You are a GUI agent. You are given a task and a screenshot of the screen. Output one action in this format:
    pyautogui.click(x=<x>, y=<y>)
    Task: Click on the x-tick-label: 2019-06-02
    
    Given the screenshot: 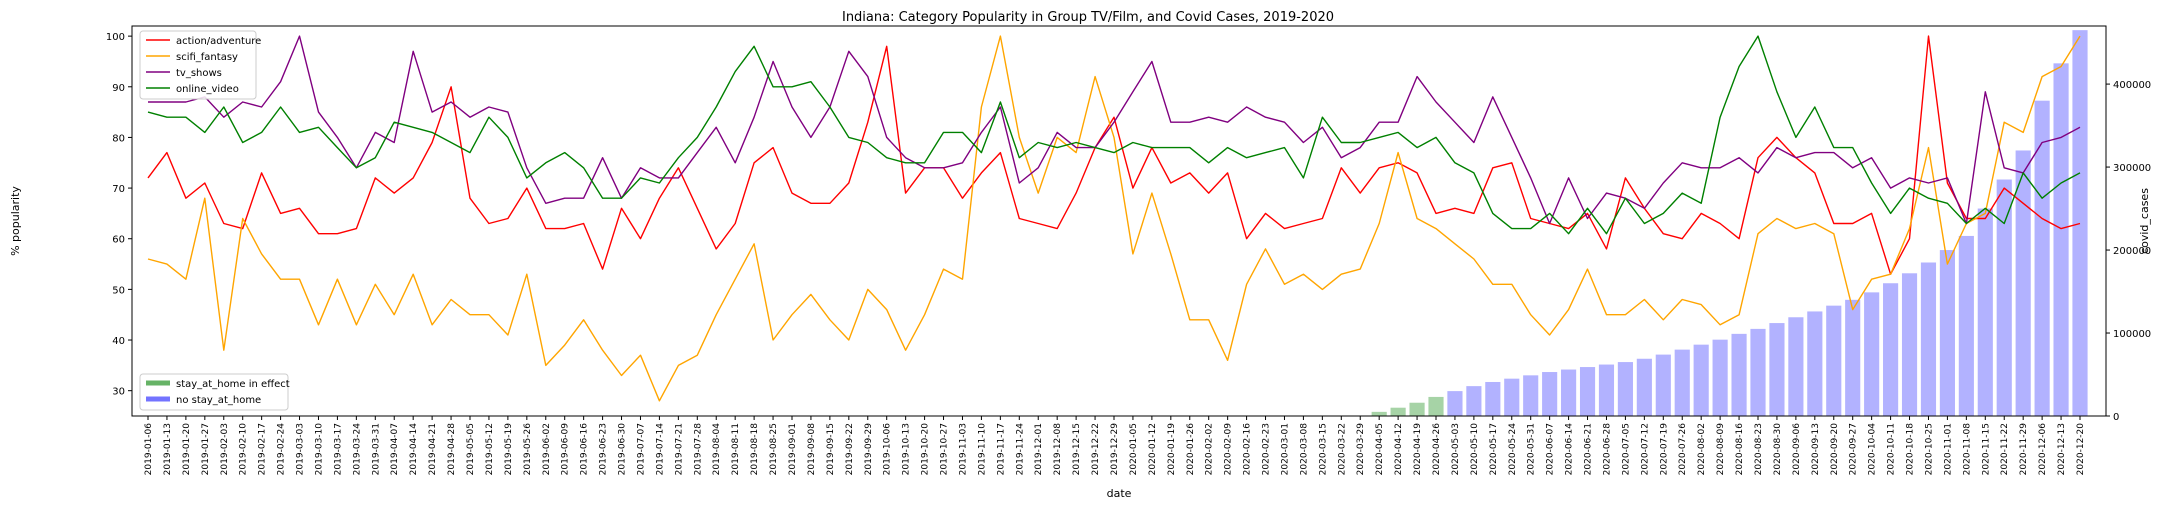 What is the action you would take?
    pyautogui.click(x=547, y=449)
    